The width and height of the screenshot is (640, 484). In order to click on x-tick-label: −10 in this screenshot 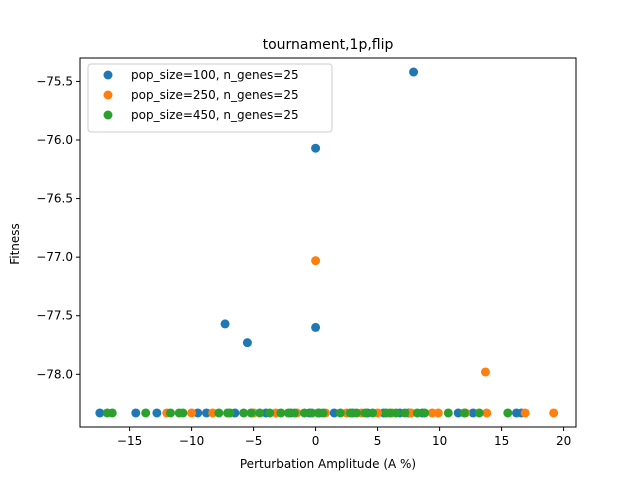, I will do `click(191, 441)`.